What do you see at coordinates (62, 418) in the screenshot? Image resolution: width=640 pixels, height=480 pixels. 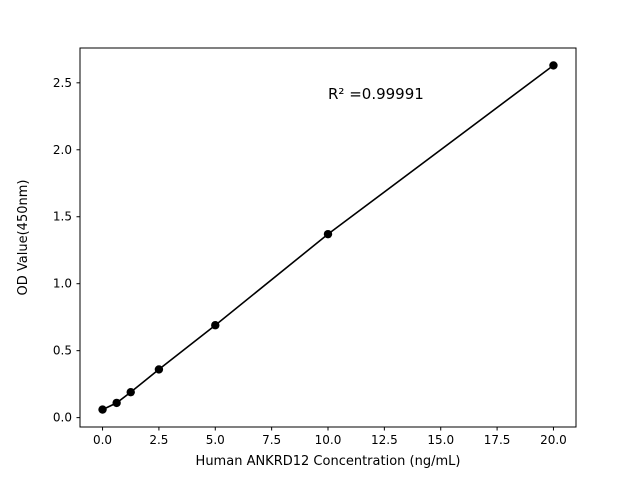 I see `y-tick-label: 0.0` at bounding box center [62, 418].